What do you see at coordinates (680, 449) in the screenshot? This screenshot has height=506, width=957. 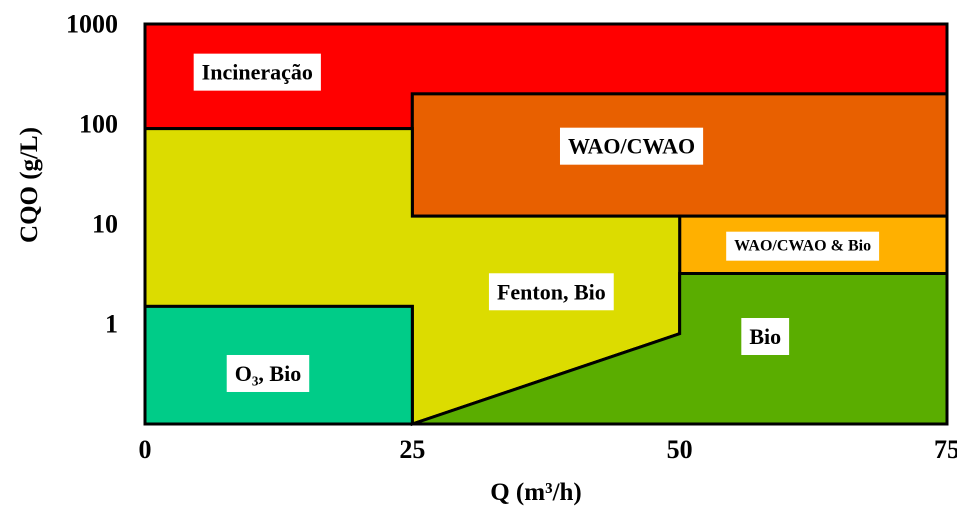 I see `x-tick-label: 50` at bounding box center [680, 449].